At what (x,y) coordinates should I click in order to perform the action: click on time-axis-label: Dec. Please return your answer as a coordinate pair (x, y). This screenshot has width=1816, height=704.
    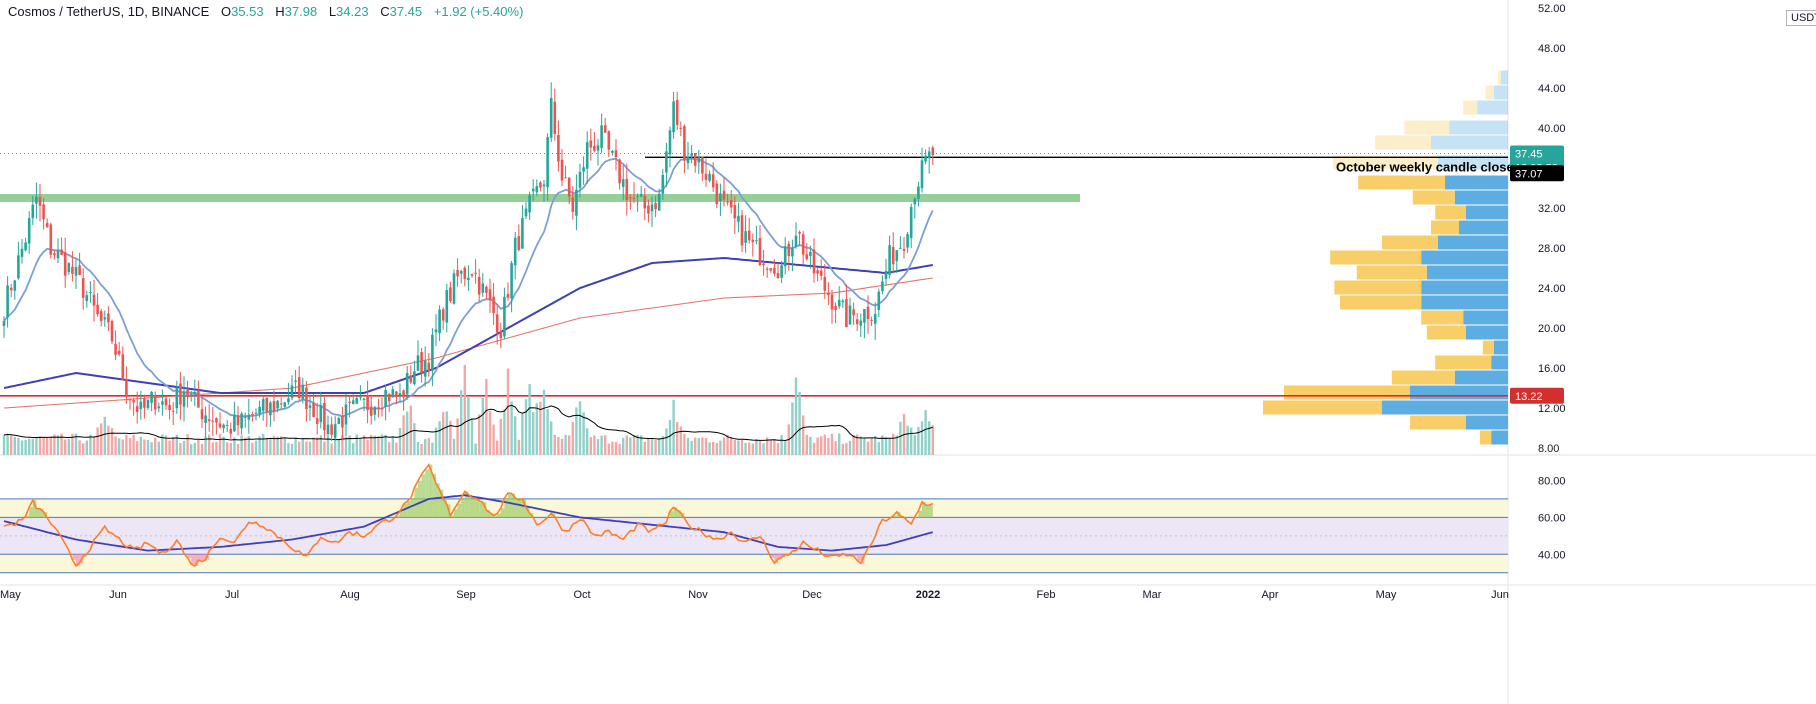
    Looking at the image, I should click on (812, 595).